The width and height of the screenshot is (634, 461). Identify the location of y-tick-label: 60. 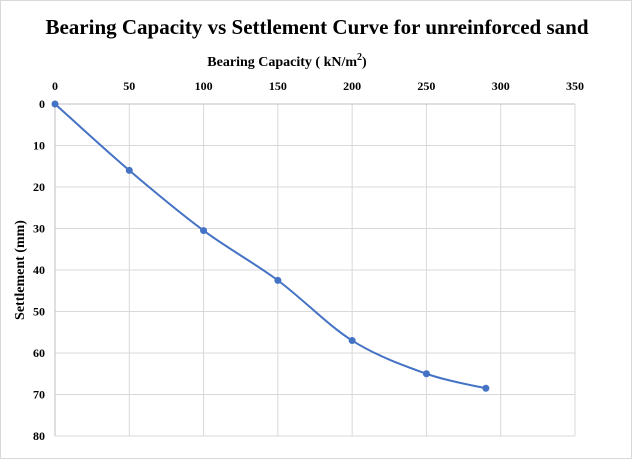
(39, 353).